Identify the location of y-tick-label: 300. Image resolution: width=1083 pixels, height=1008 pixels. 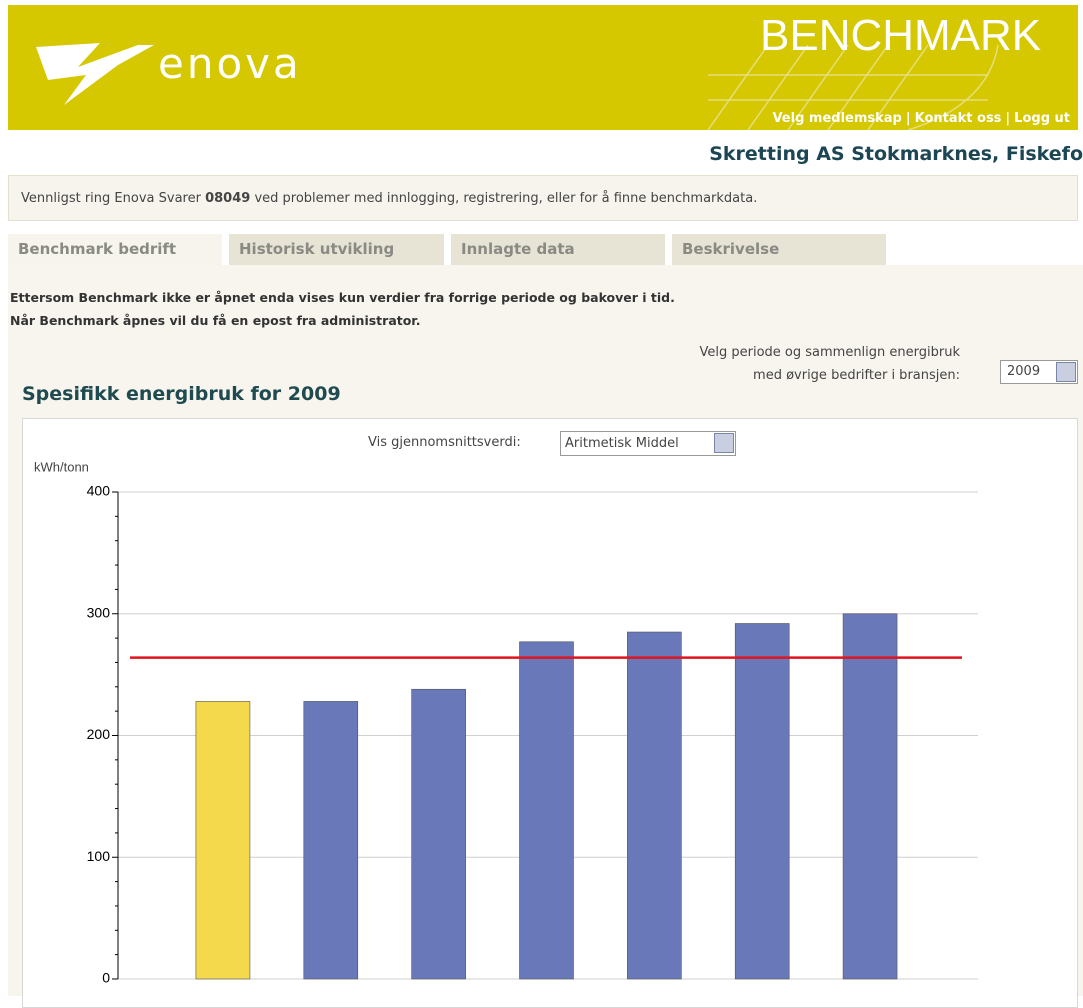
(99, 612).